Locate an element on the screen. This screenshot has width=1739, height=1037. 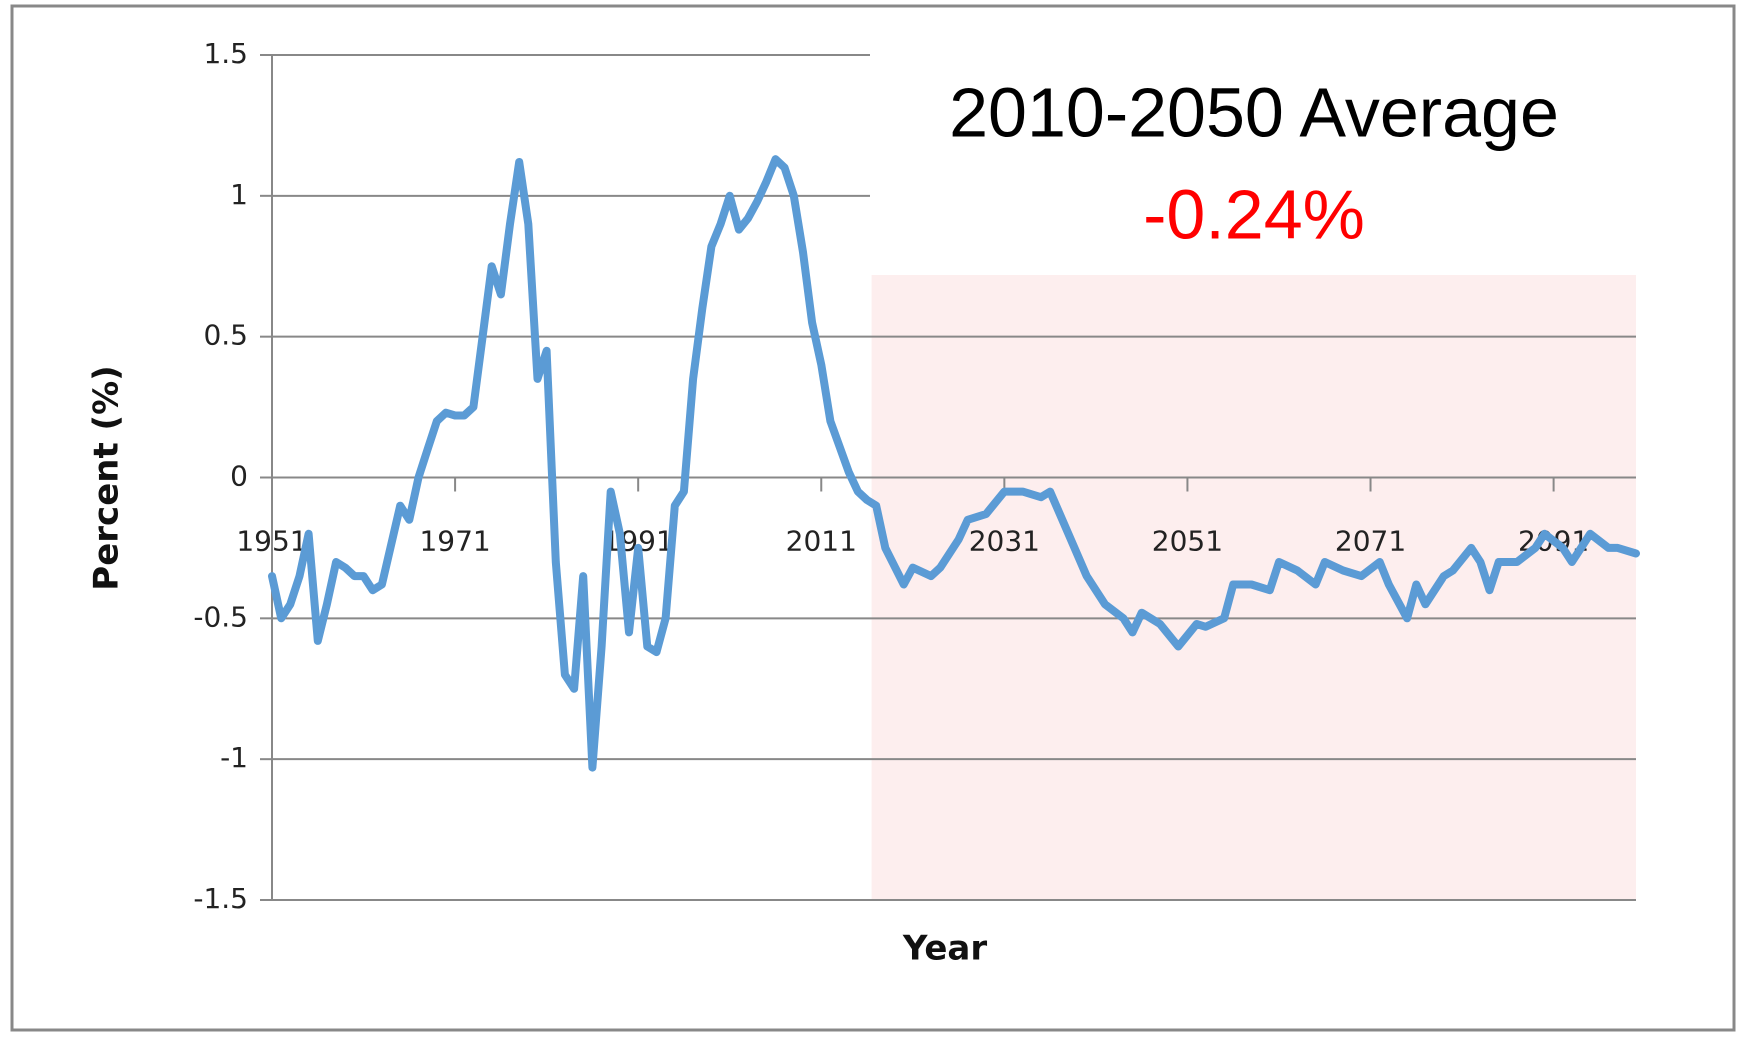
y-tick-label: -1.5 is located at coordinates (220, 898).